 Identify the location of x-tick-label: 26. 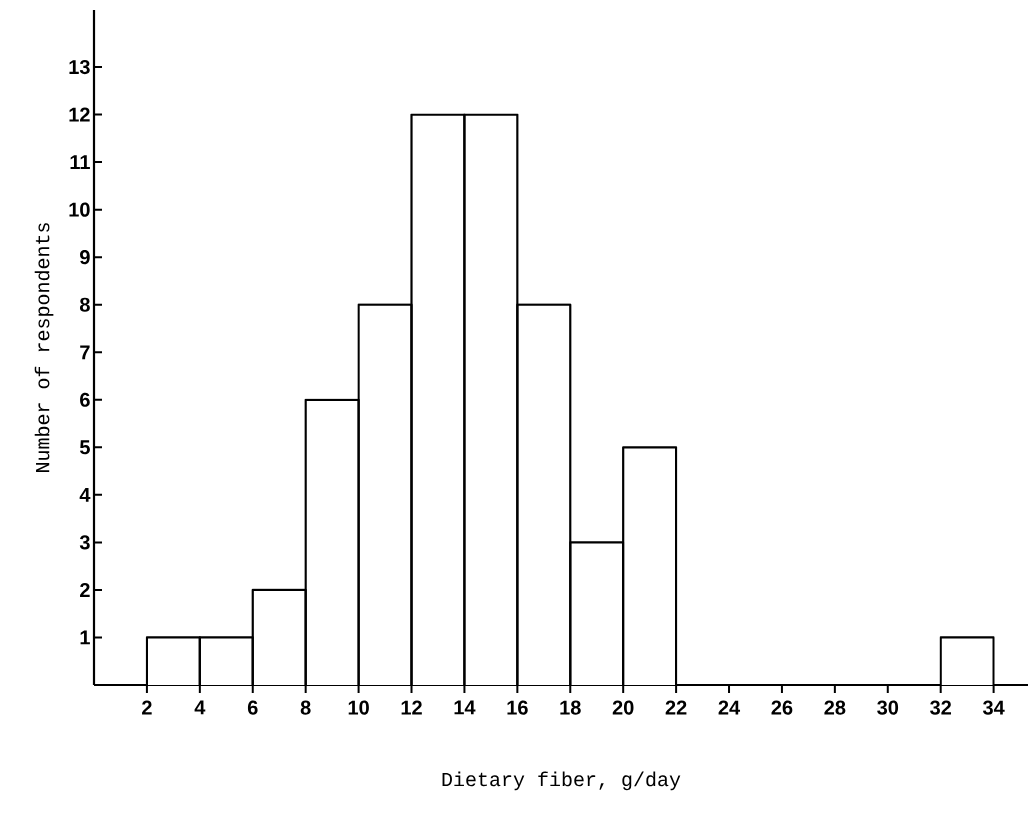
(782, 707).